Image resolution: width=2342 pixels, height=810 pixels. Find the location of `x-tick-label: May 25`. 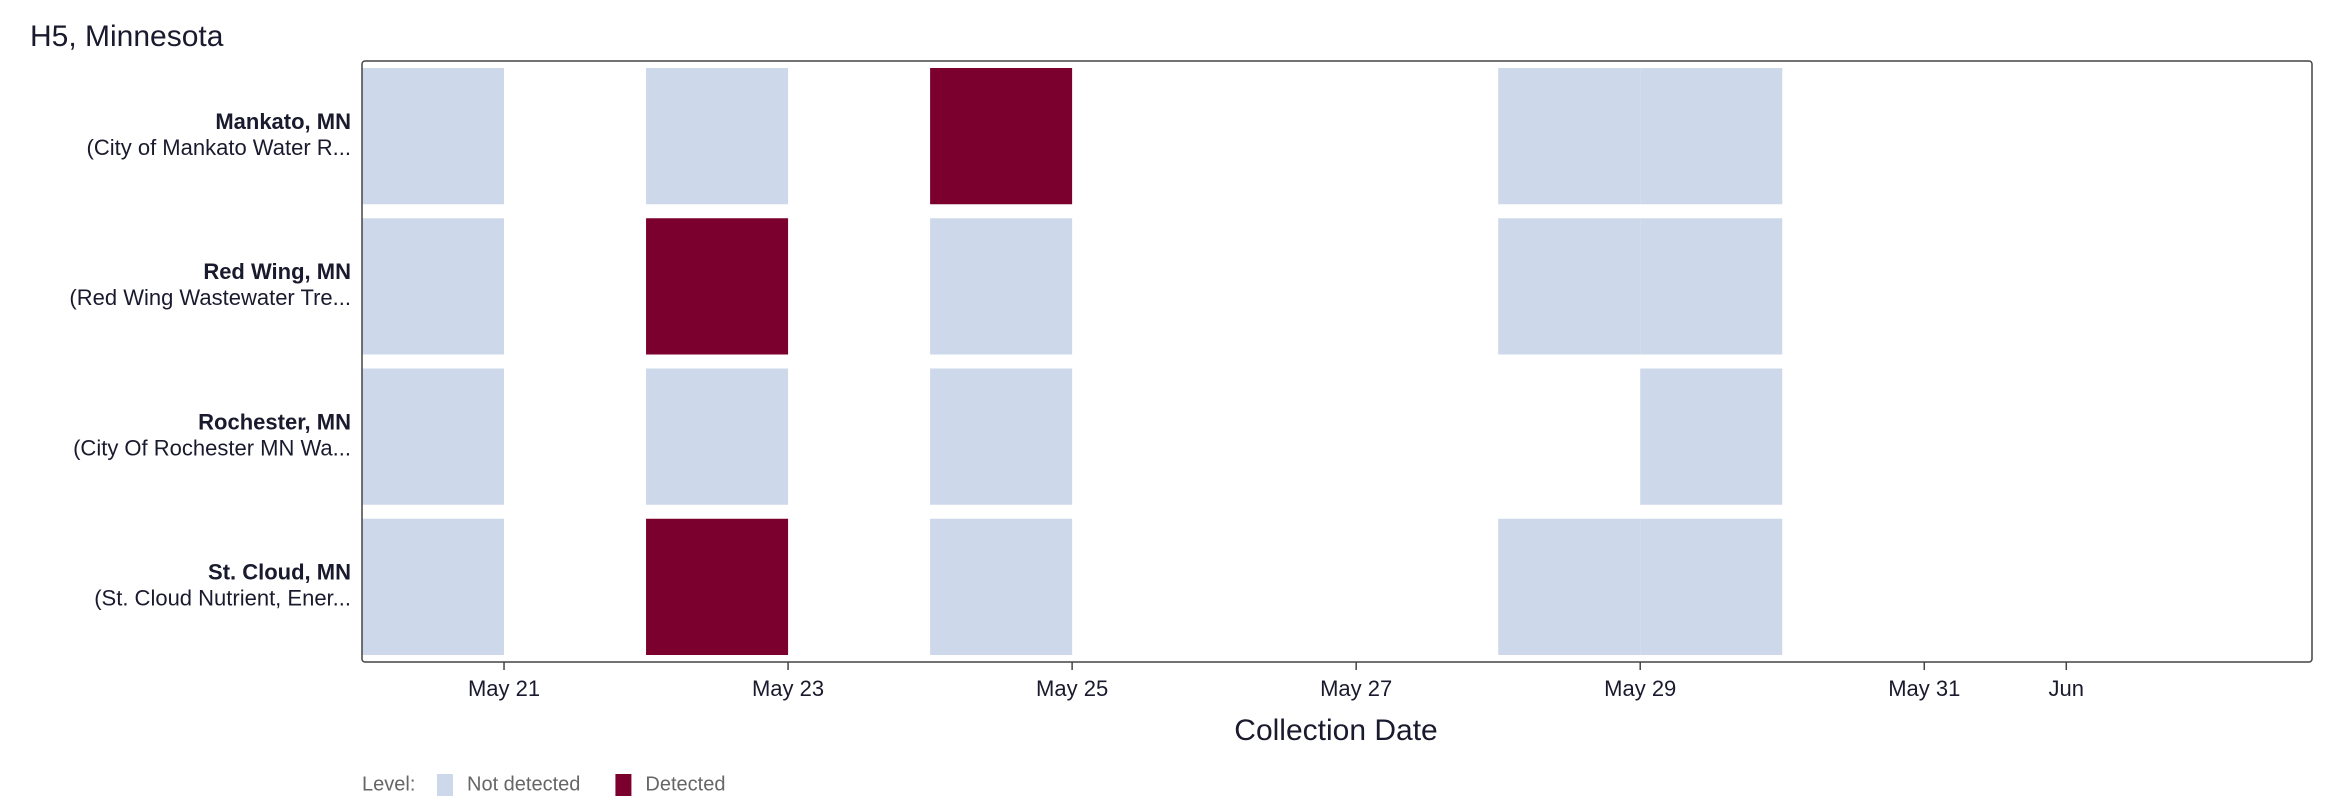

x-tick-label: May 25 is located at coordinates (1072, 688).